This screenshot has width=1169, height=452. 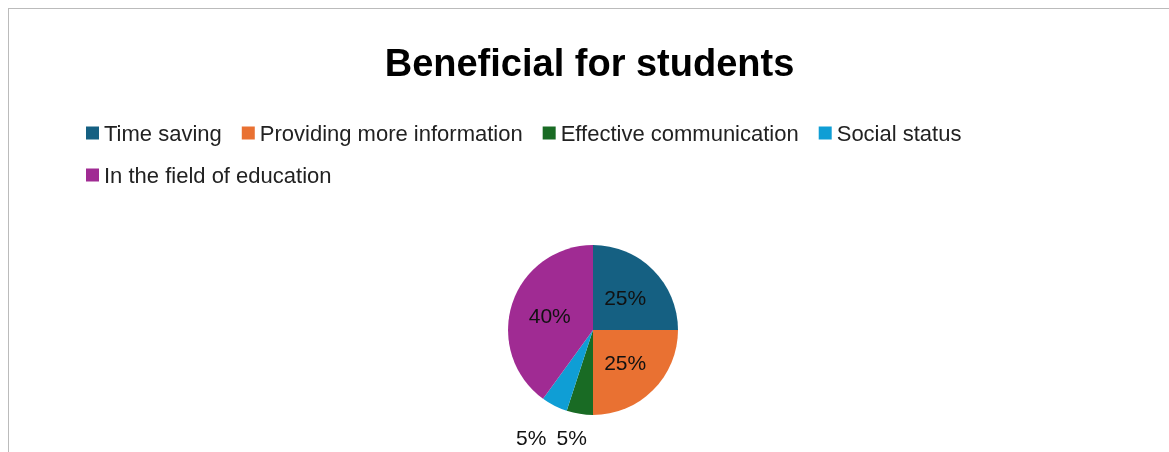 I want to click on chart-title: Beneficial for students, so click(x=589, y=63).